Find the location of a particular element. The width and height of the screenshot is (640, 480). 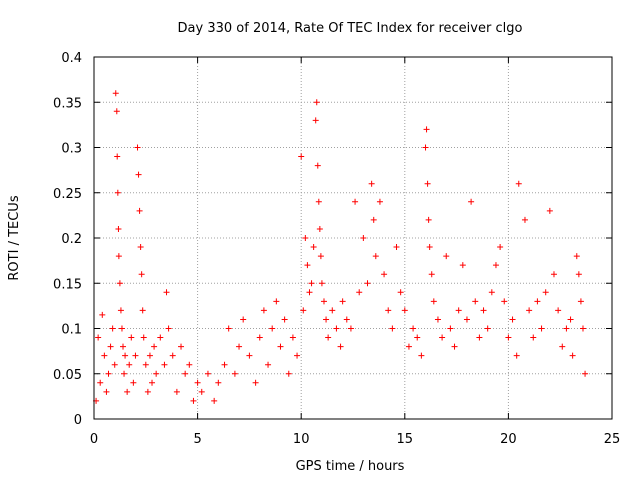

y-tick-label: 0.35 is located at coordinates (67, 103).